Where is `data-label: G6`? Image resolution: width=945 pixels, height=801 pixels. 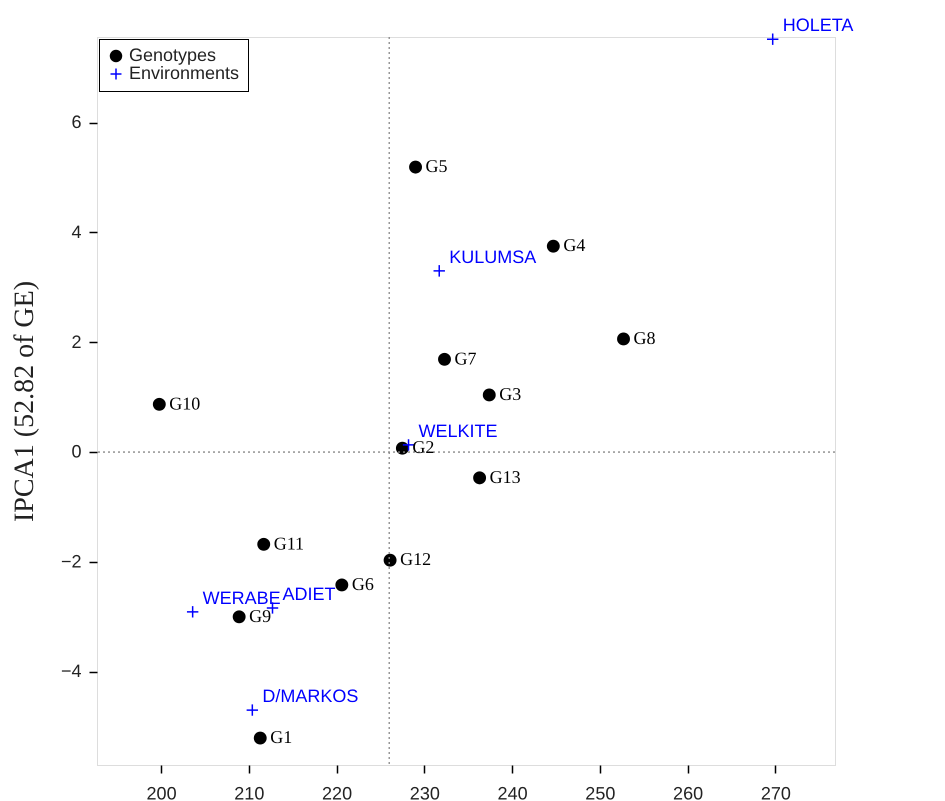
data-label: G6 is located at coordinates (363, 584).